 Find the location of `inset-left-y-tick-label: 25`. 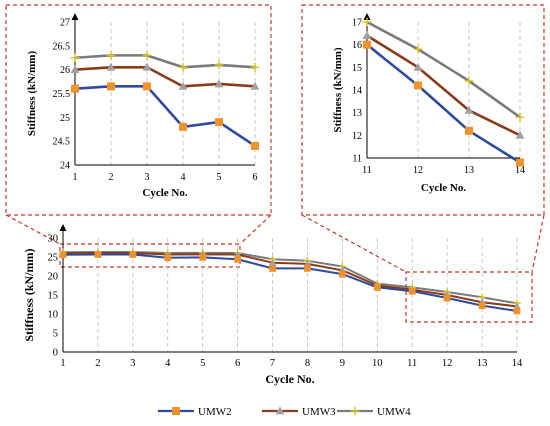

inset-left-y-tick-label: 25 is located at coordinates (65, 118).